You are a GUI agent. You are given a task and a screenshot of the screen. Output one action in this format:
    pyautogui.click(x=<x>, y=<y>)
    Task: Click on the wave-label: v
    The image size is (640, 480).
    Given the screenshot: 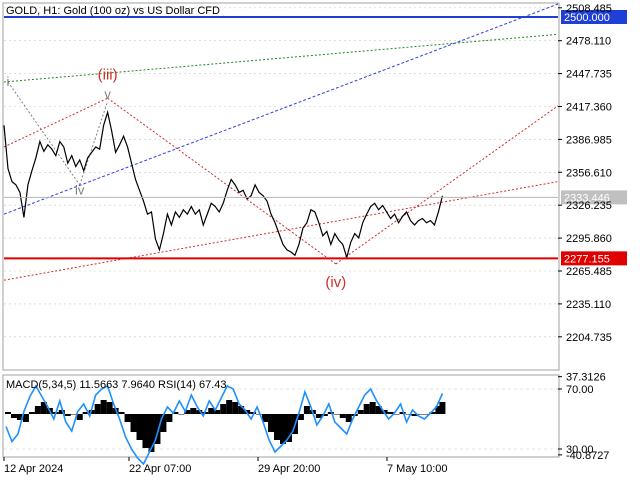 What is the action you would take?
    pyautogui.click(x=107, y=93)
    